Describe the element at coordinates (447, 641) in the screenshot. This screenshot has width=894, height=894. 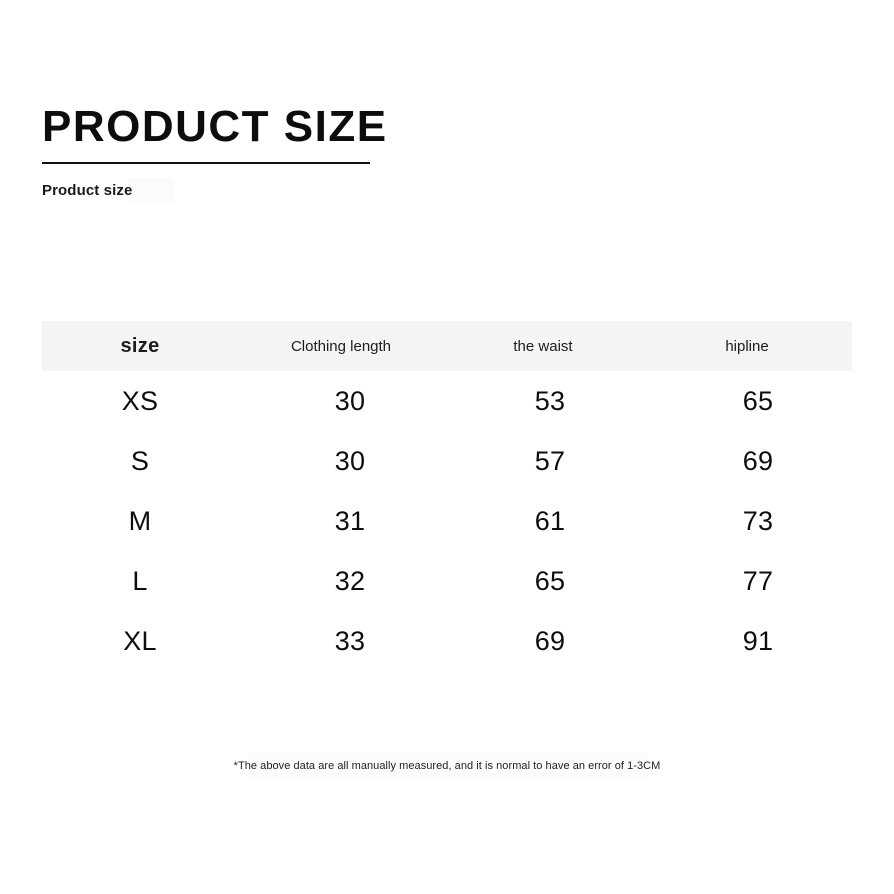
I see `table-row: XL 33 69 91` at that location.